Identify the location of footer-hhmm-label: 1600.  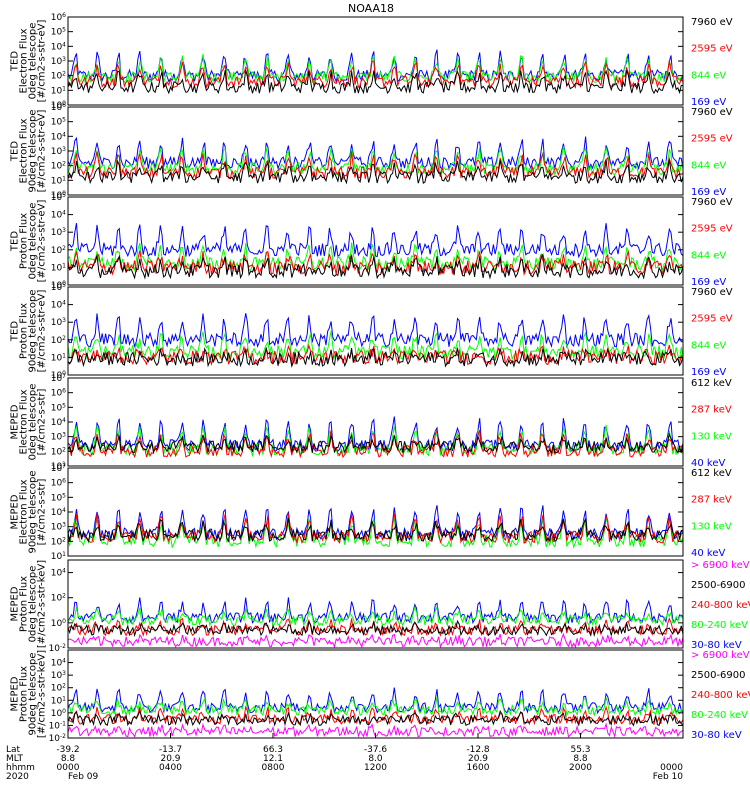
(478, 768).